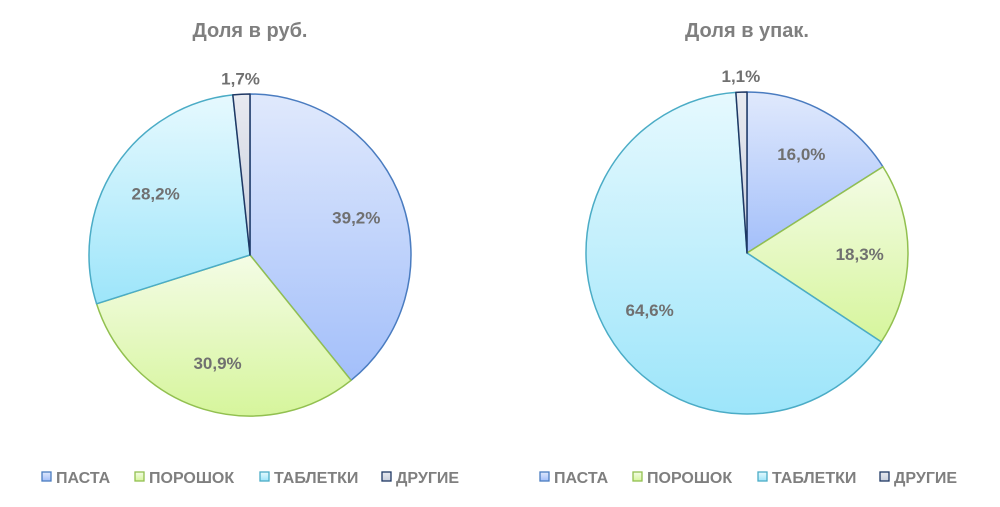 The height and width of the screenshot is (507, 1000). What do you see at coordinates (860, 254) in the screenshot?
I see `data-label: 18,3%` at bounding box center [860, 254].